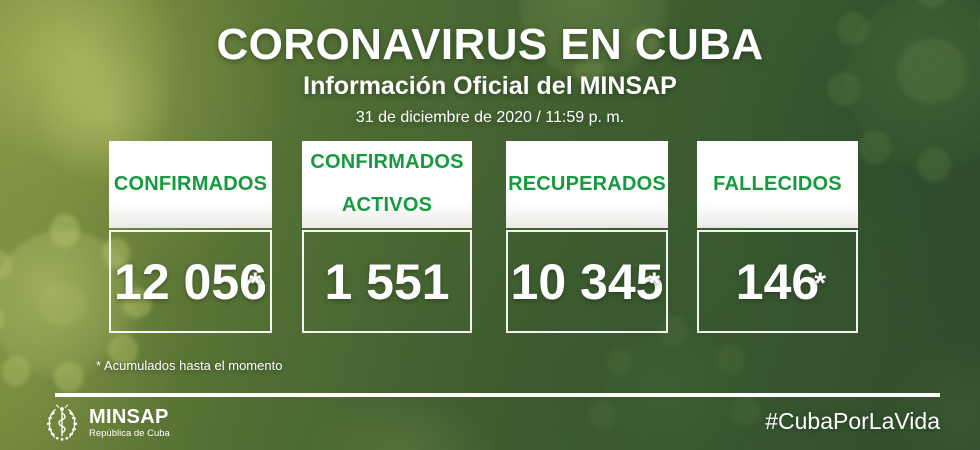 Image resolution: width=980 pixels, height=450 pixels. I want to click on stat-card-label: CONFIRMADOS, so click(190, 183).